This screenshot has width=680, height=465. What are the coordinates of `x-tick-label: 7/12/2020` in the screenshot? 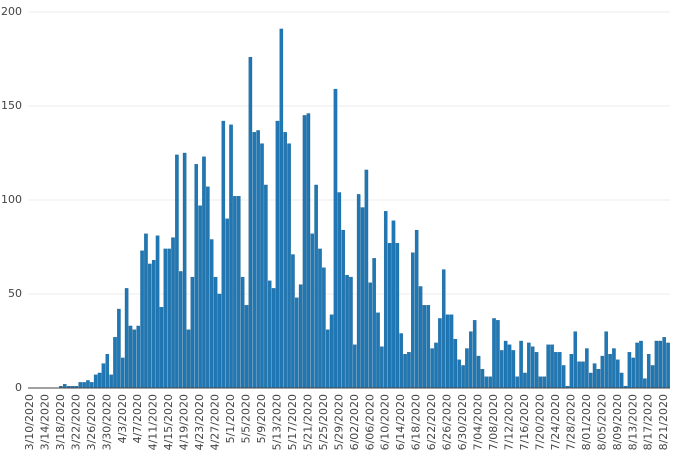 It's located at (509, 422).